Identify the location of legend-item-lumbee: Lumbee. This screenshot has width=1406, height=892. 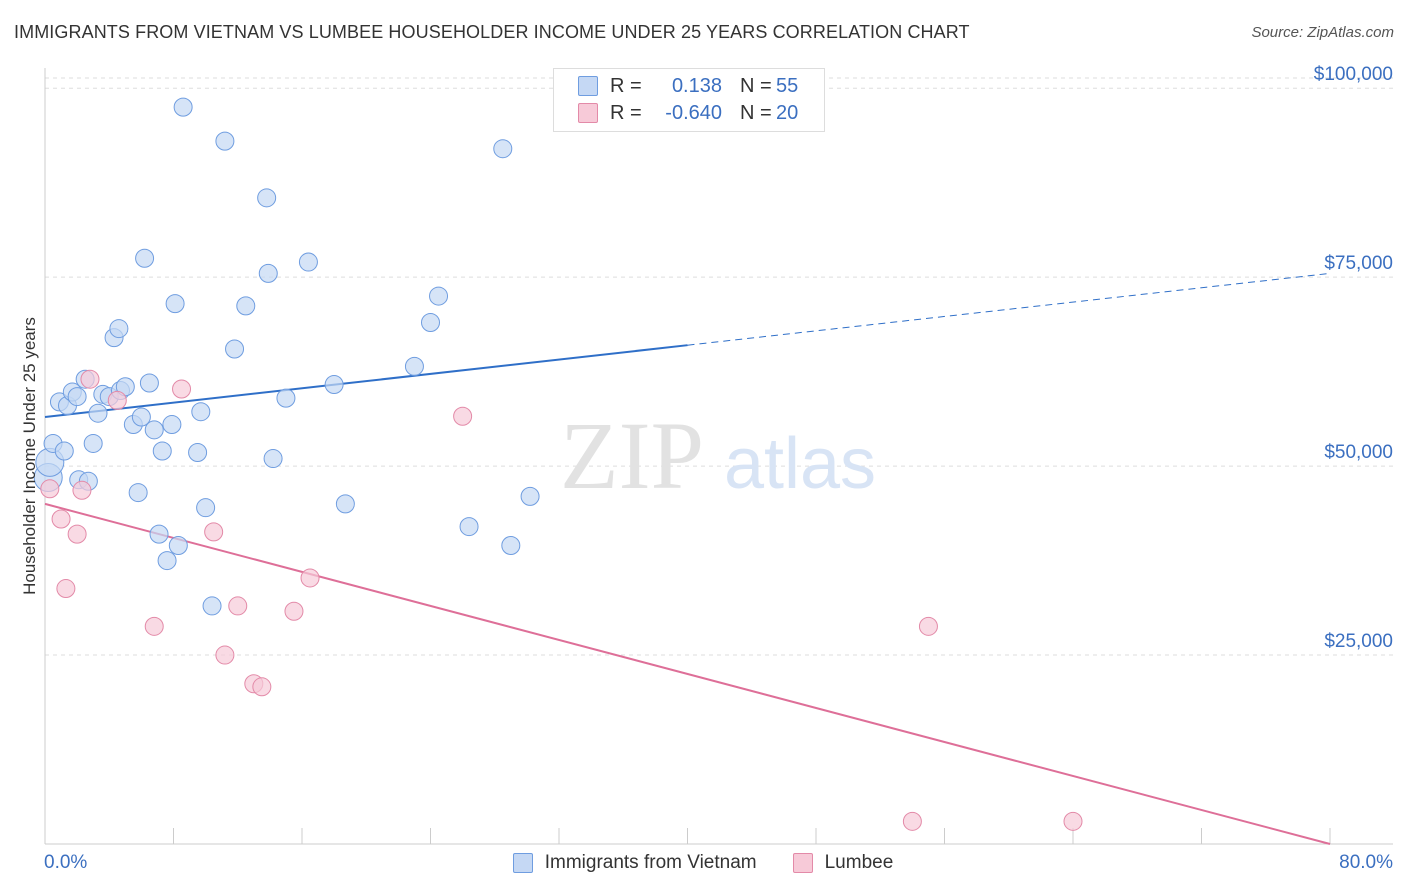
(843, 863).